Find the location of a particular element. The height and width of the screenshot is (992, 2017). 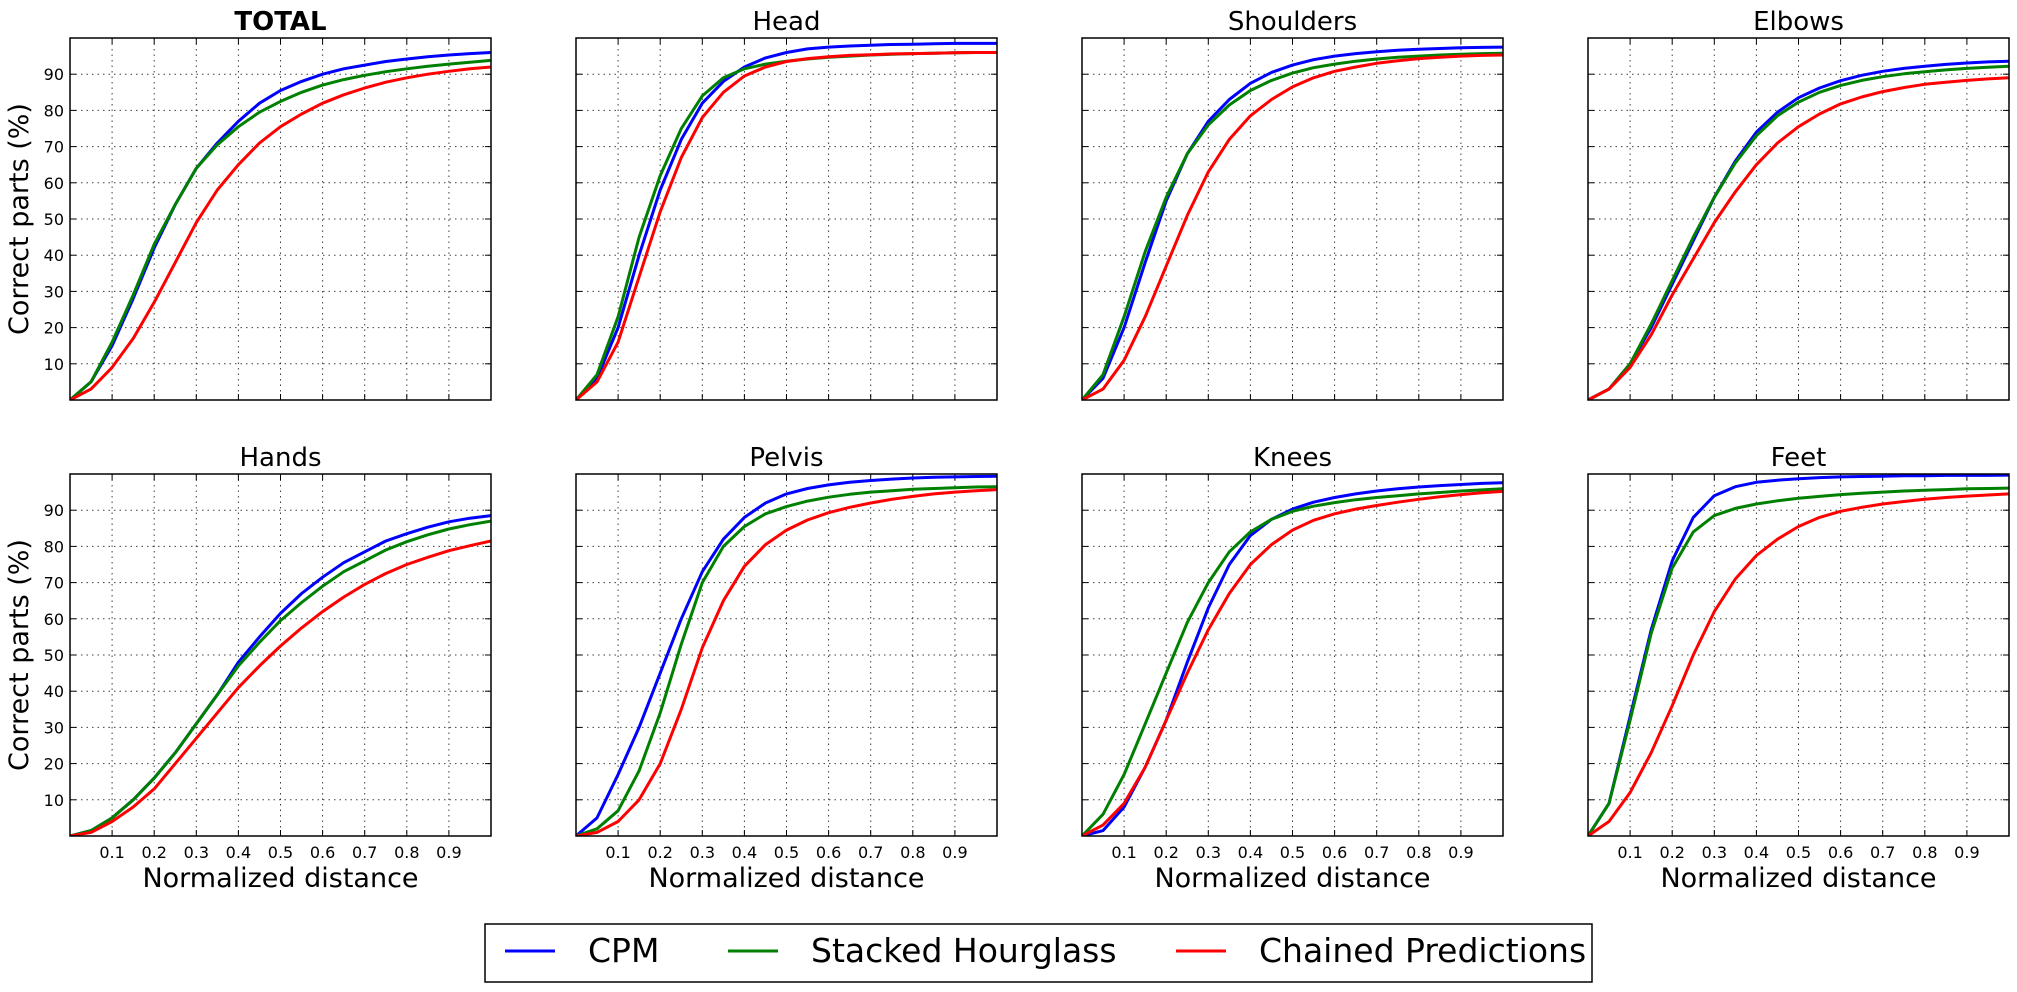

panel-title: Elbows is located at coordinates (1798, 22).